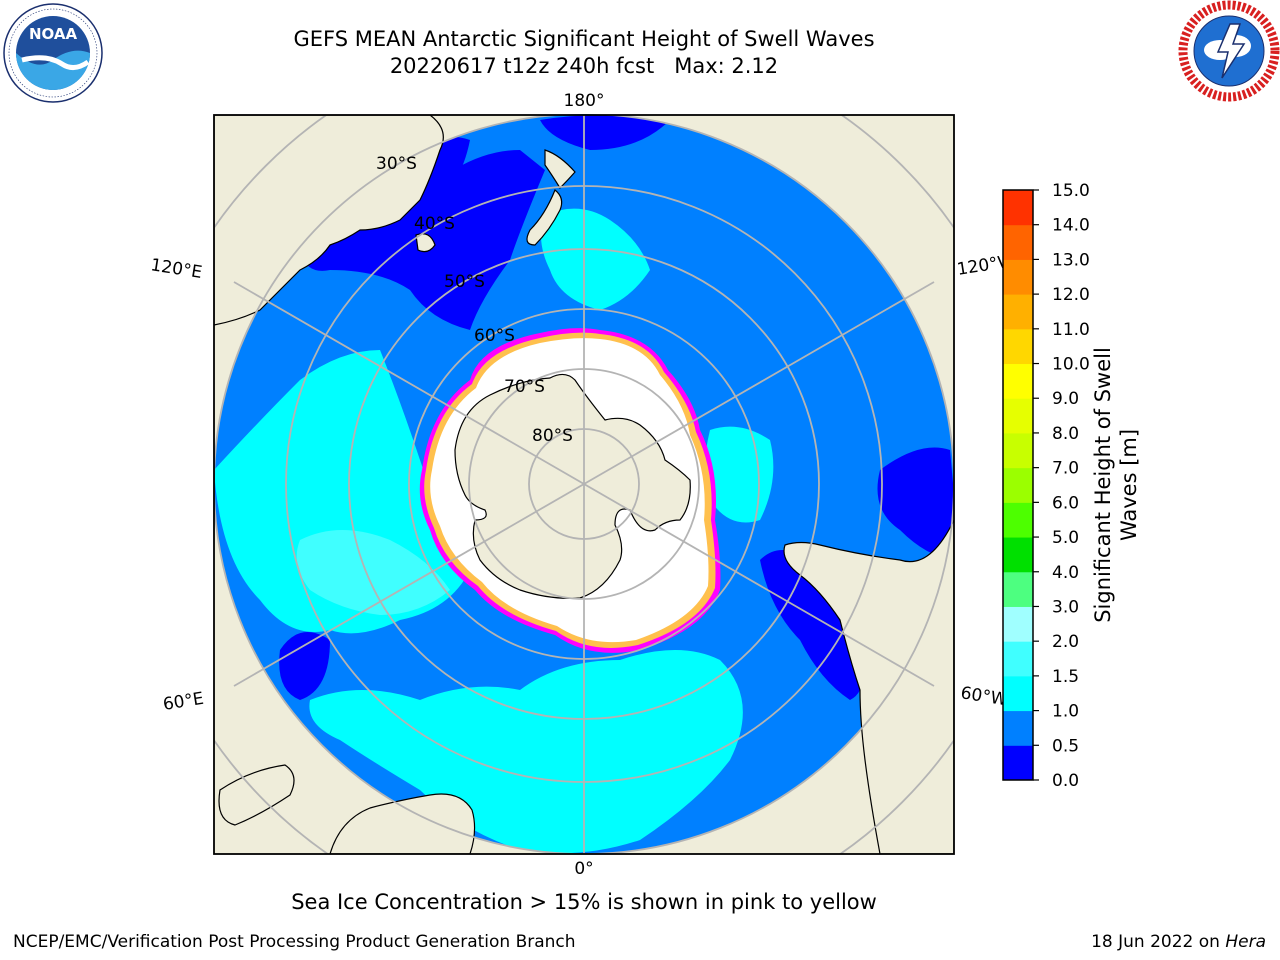  Describe the element at coordinates (552, 436) in the screenshot. I see `lat-label-80s: 80°S` at that location.